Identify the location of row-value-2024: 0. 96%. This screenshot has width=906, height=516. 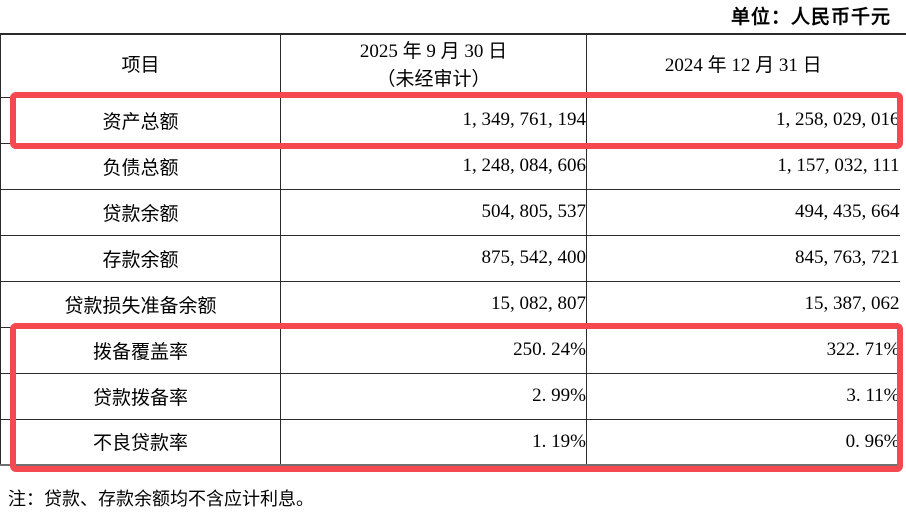
(743, 442).